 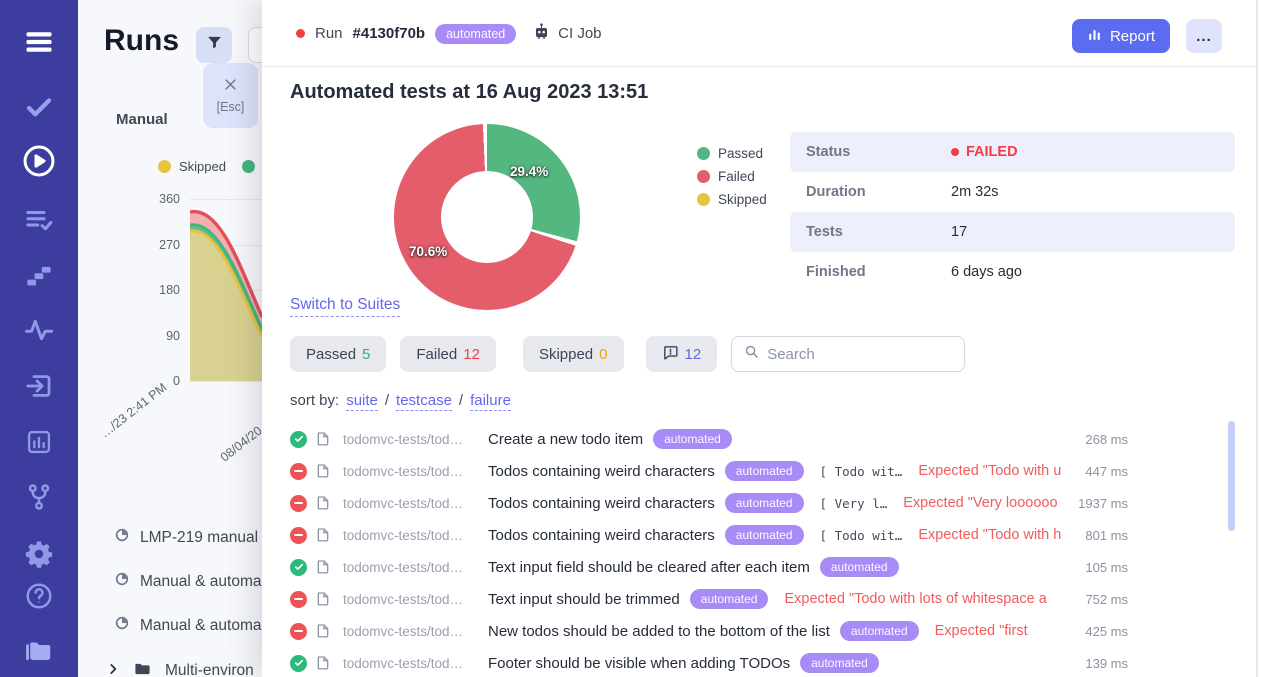 I want to click on tab-skipped: Skipped 0, so click(x=573, y=354).